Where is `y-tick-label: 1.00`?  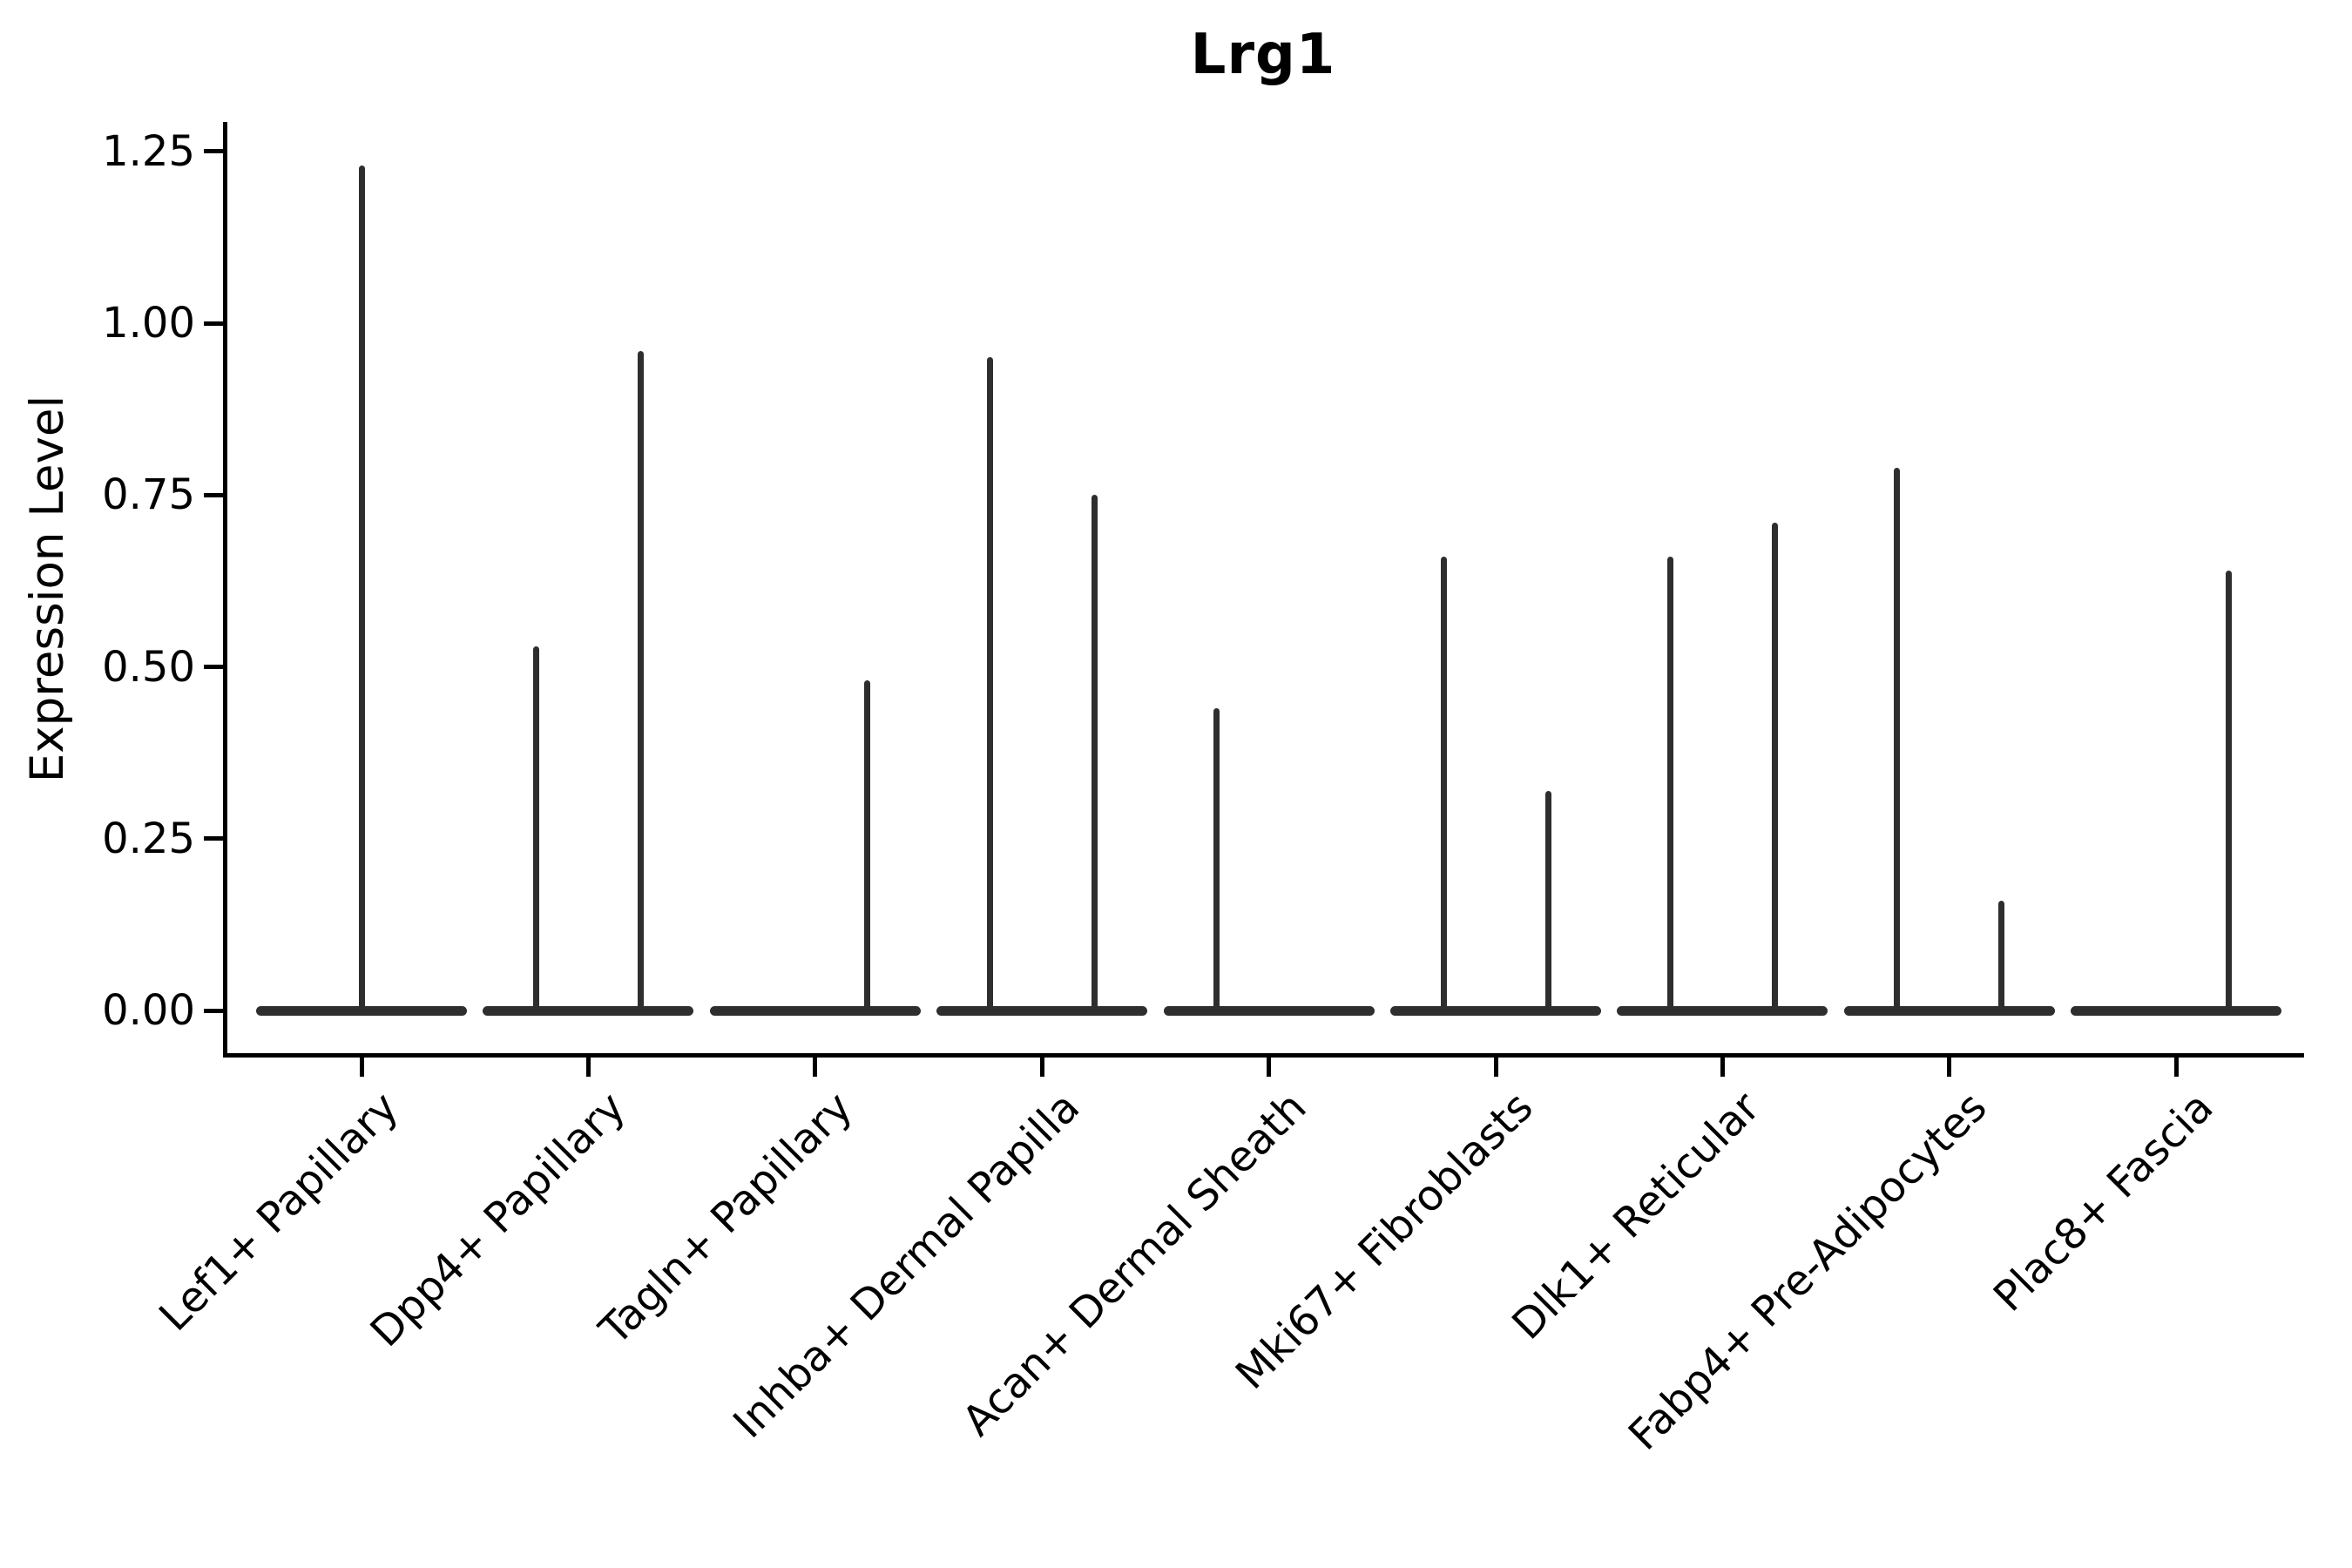 y-tick-label: 1.00 is located at coordinates (148, 324).